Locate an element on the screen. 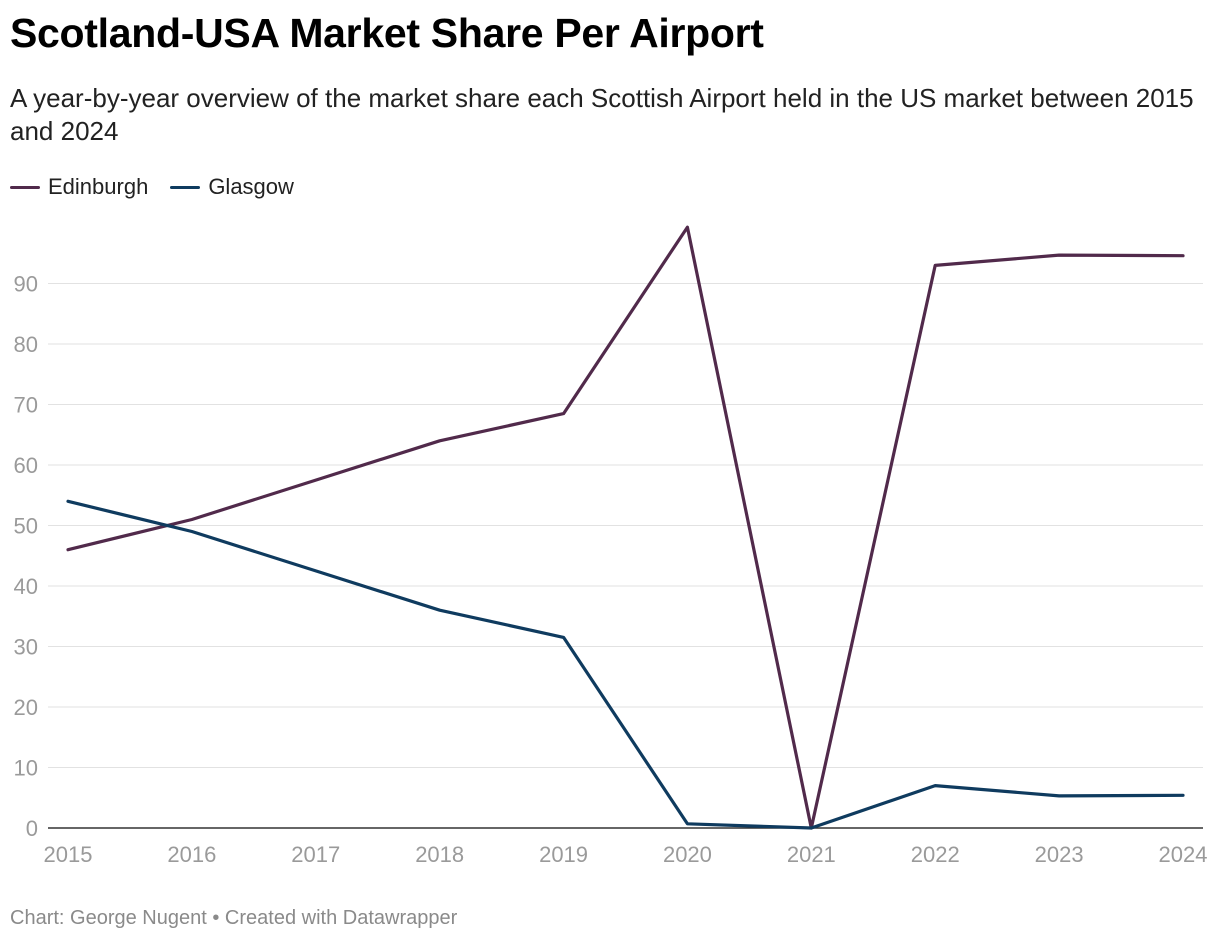 The width and height of the screenshot is (1220, 944). chart-title: Scotland-USA Market Share Per Airport is located at coordinates (387, 33).